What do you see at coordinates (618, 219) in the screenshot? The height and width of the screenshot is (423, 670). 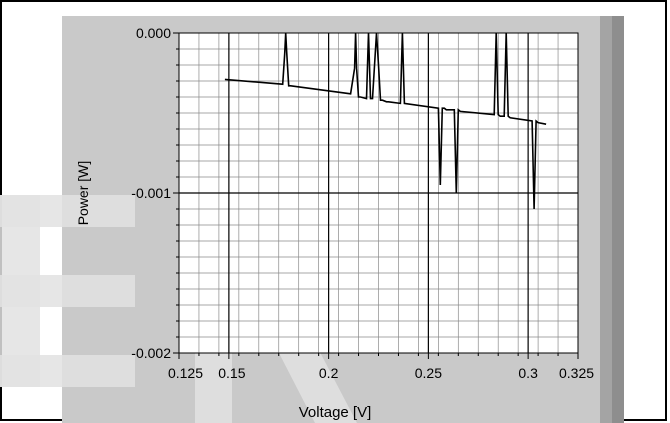 I see `graph-scroll-thumb` at bounding box center [618, 219].